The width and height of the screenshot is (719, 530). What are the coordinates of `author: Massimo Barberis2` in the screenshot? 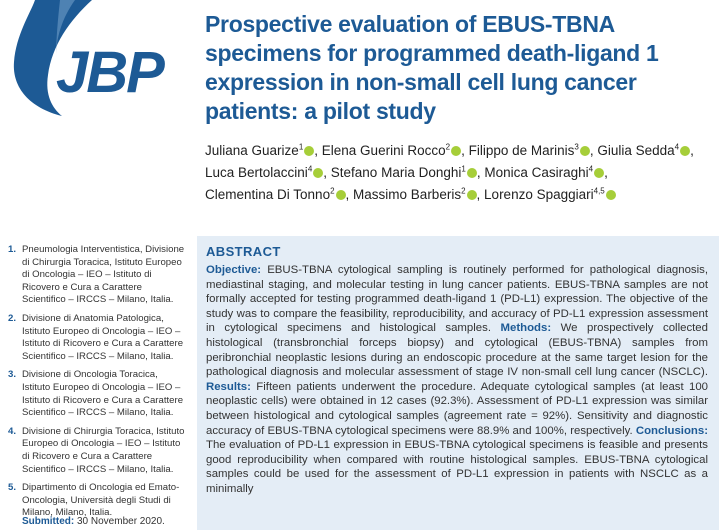 It's located at (415, 194).